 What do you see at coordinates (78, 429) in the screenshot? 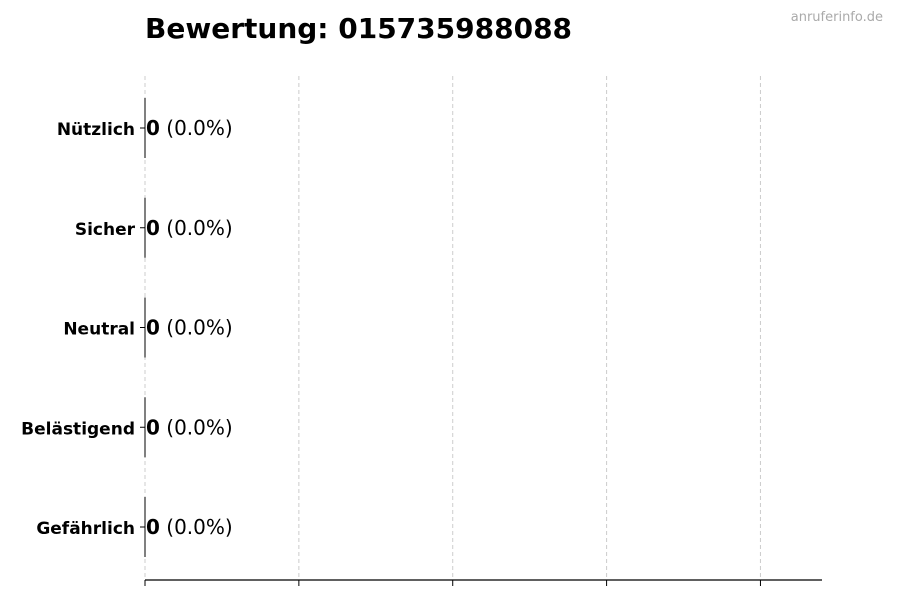
I see `y-tick-label: Belästigend` at bounding box center [78, 429].